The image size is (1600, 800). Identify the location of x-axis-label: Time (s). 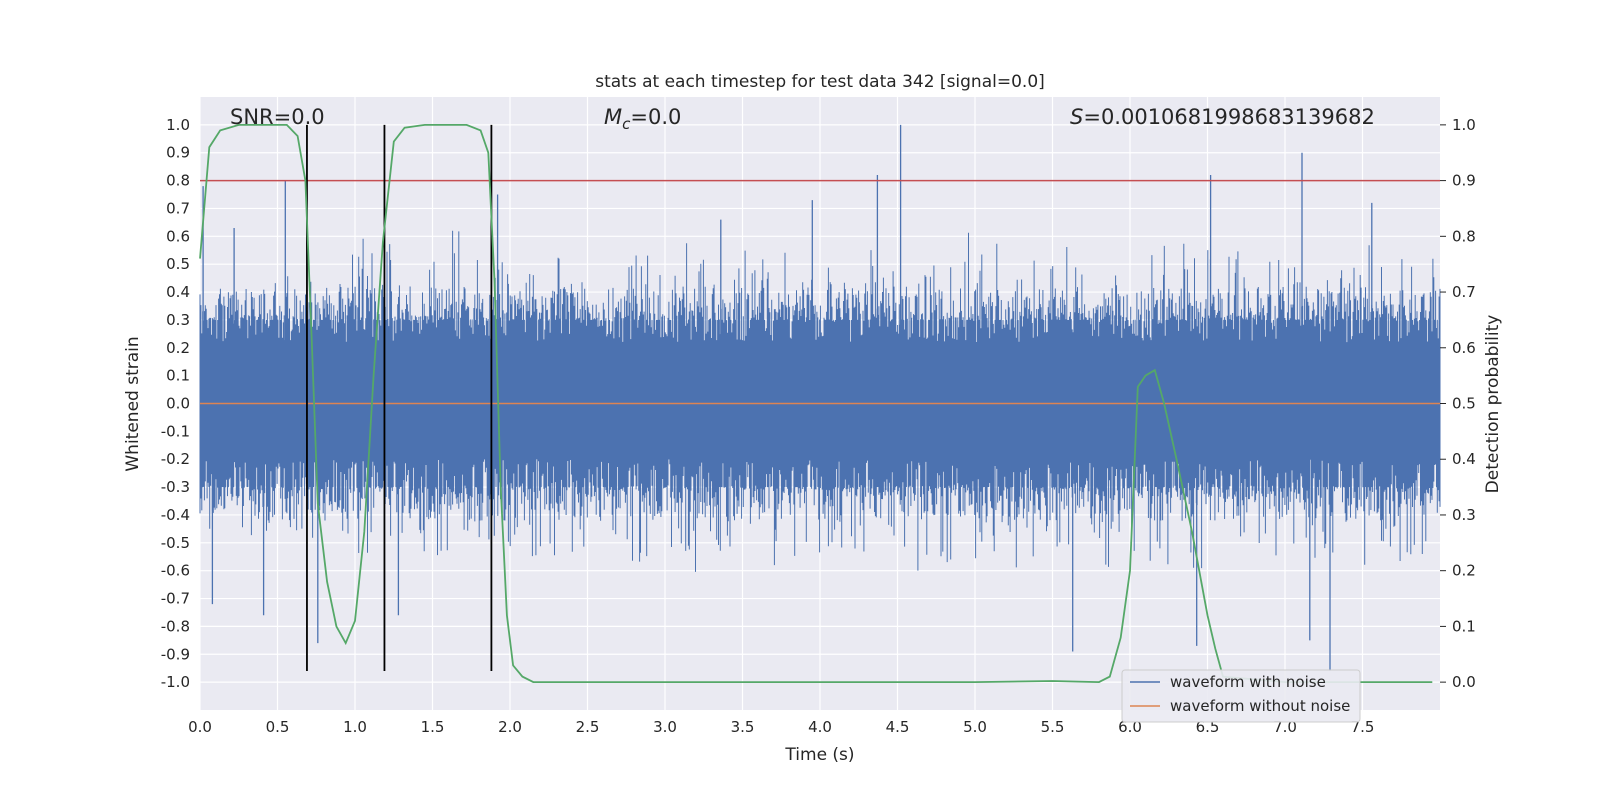
(819, 755).